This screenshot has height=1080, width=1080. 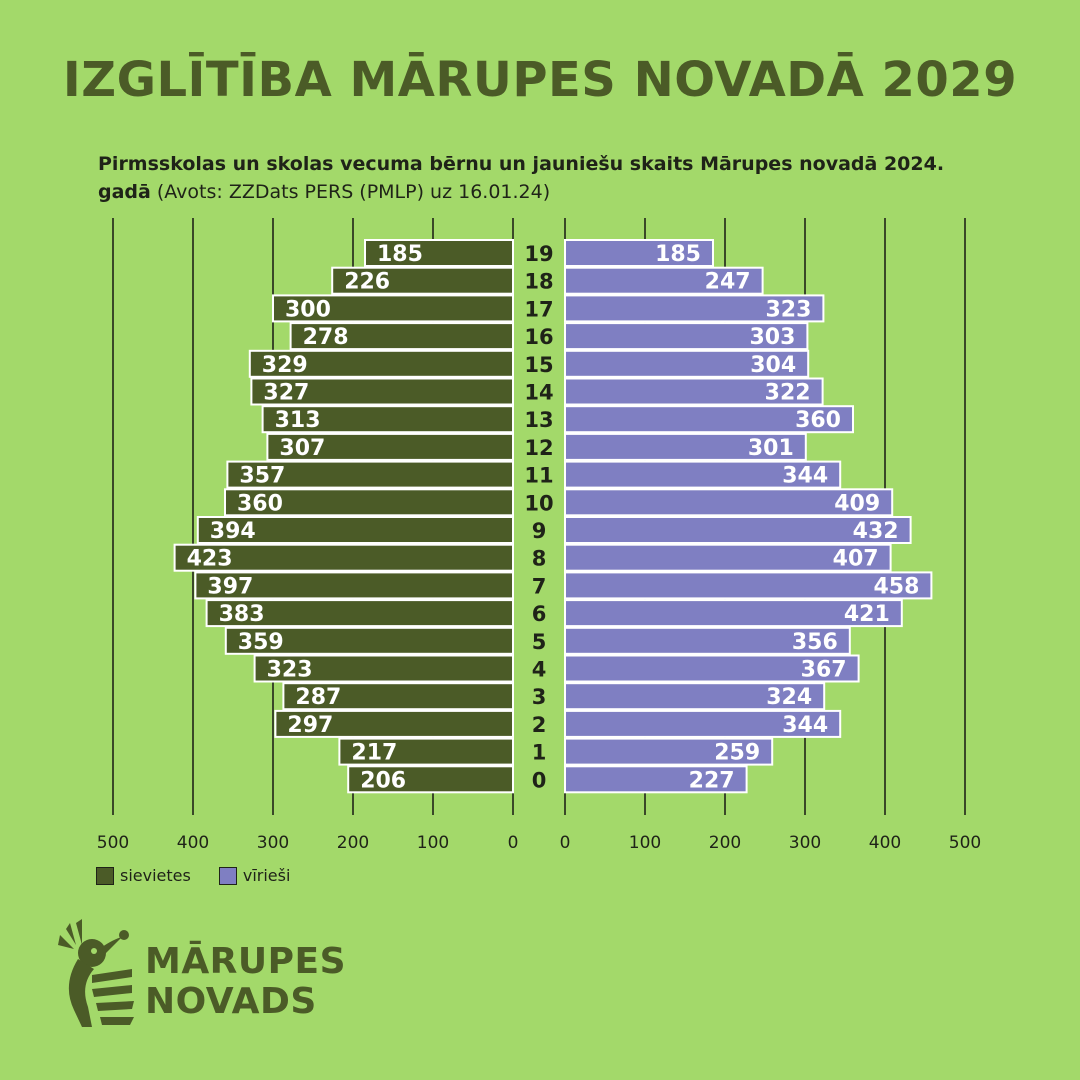 I want to click on data-label-female: 359, so click(x=261, y=642).